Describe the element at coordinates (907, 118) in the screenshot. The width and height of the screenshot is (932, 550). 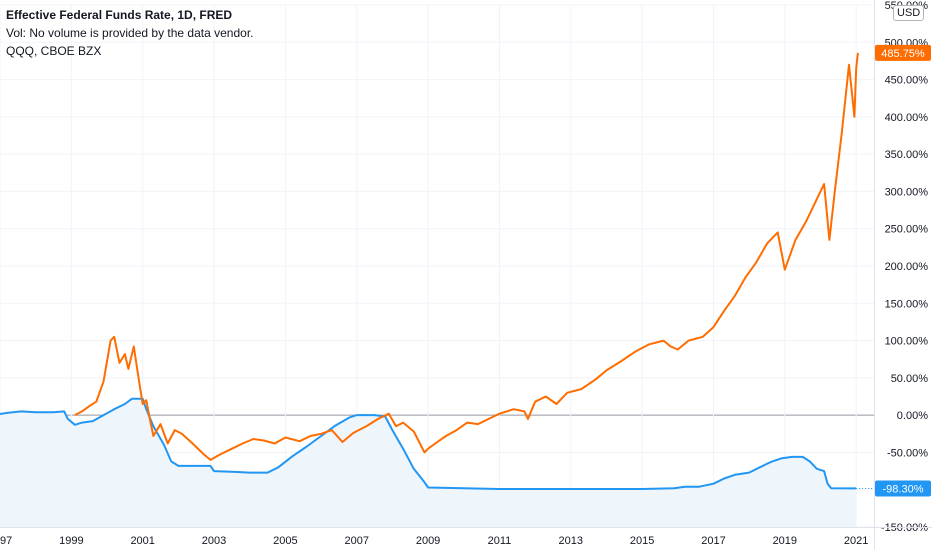
I see `y-tick-label-3: 400.00%` at that location.